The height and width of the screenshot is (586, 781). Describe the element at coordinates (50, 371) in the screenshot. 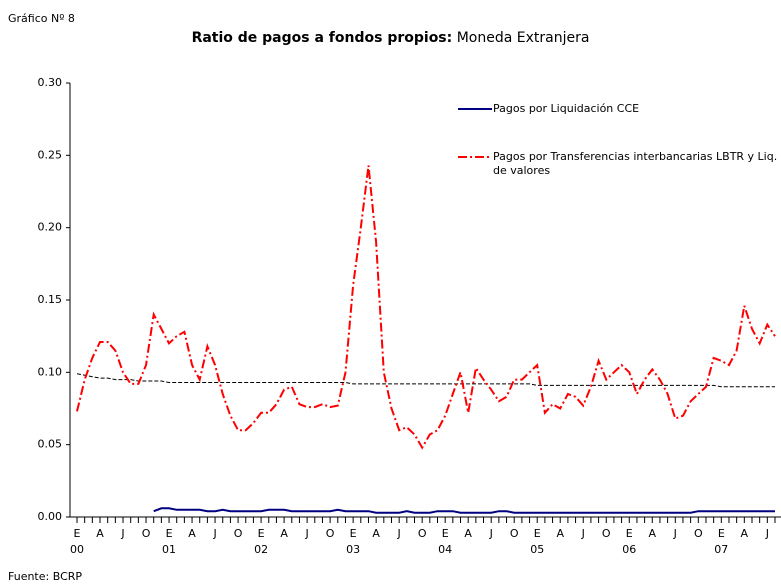

I see `y-tick-label: 0.10` at that location.